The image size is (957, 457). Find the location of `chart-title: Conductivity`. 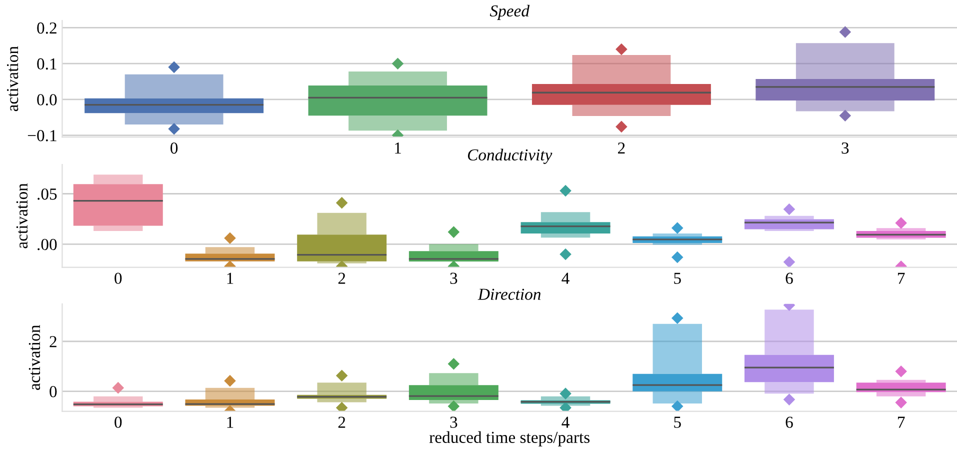

chart-title: Conductivity is located at coordinates (510, 156).